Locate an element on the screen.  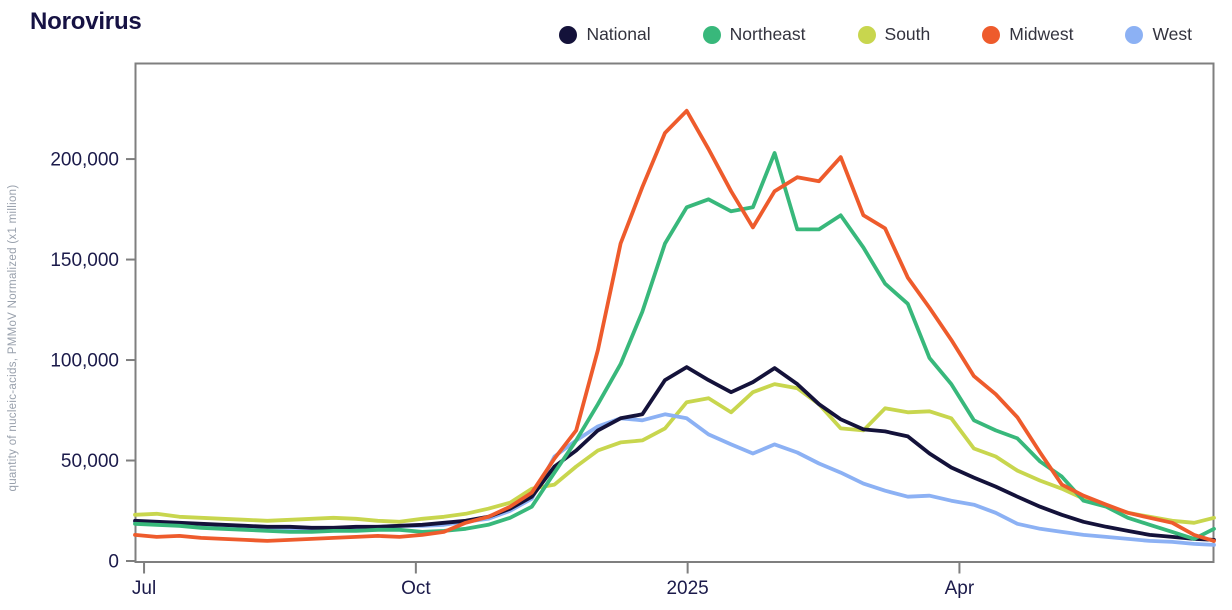
x-tick-label: 2025 is located at coordinates (687, 588).